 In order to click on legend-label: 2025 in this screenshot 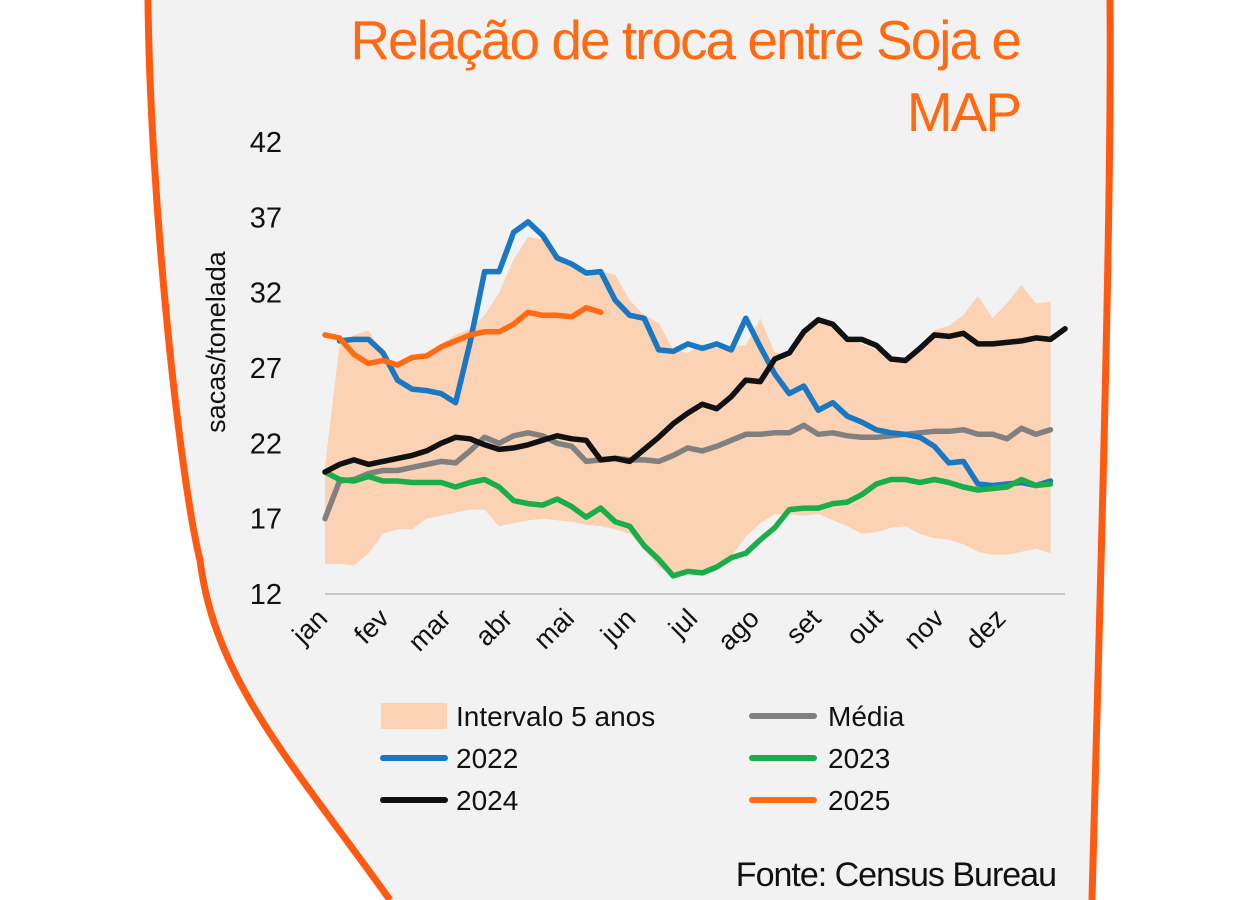, I will do `click(859, 800)`.